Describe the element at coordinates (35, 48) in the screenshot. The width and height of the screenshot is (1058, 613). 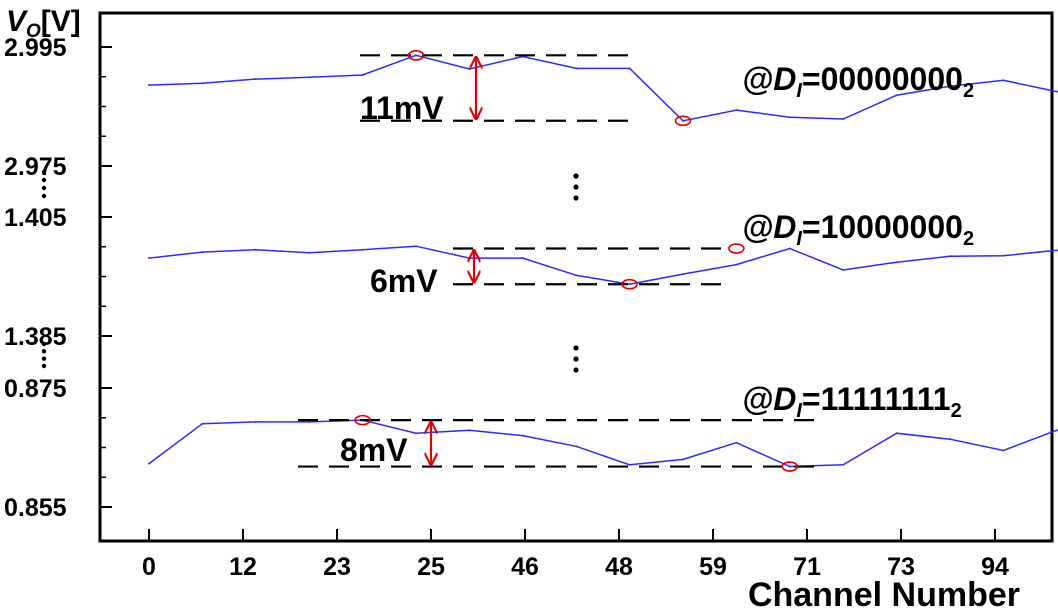
I see `y-tick-label: 2.995` at that location.